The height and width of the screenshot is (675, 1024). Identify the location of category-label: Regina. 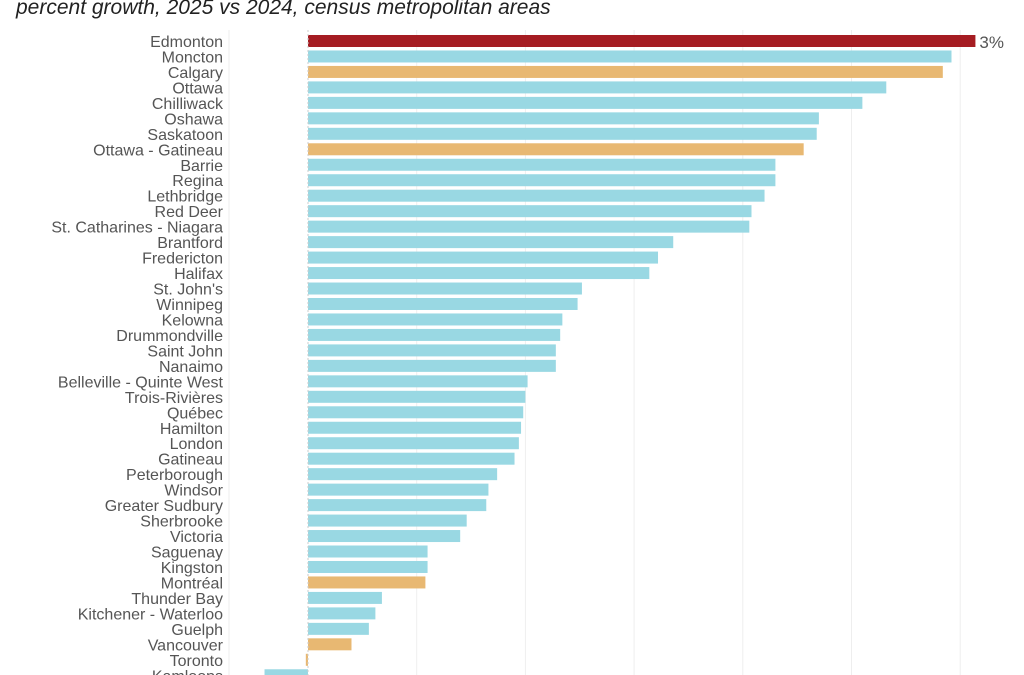
(197, 181).